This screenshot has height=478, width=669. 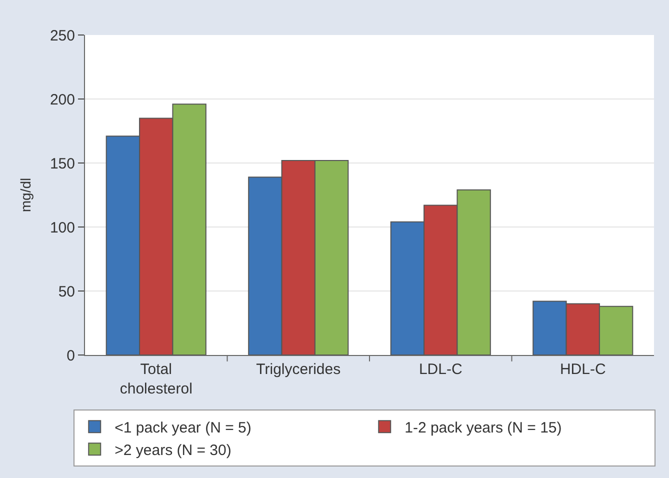 What do you see at coordinates (62, 163) in the screenshot?
I see `y-tick-label: 150` at bounding box center [62, 163].